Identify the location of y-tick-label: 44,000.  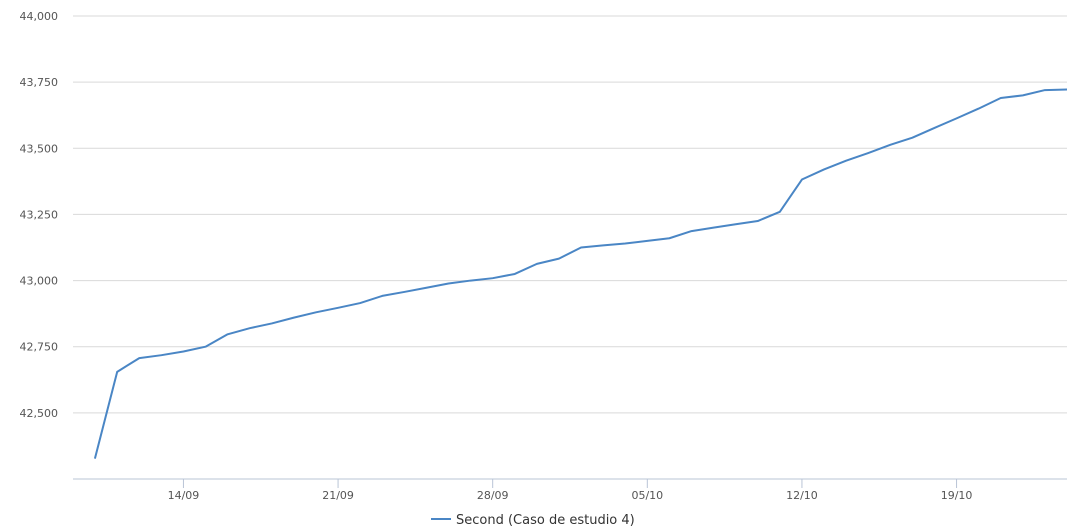
(39, 16).